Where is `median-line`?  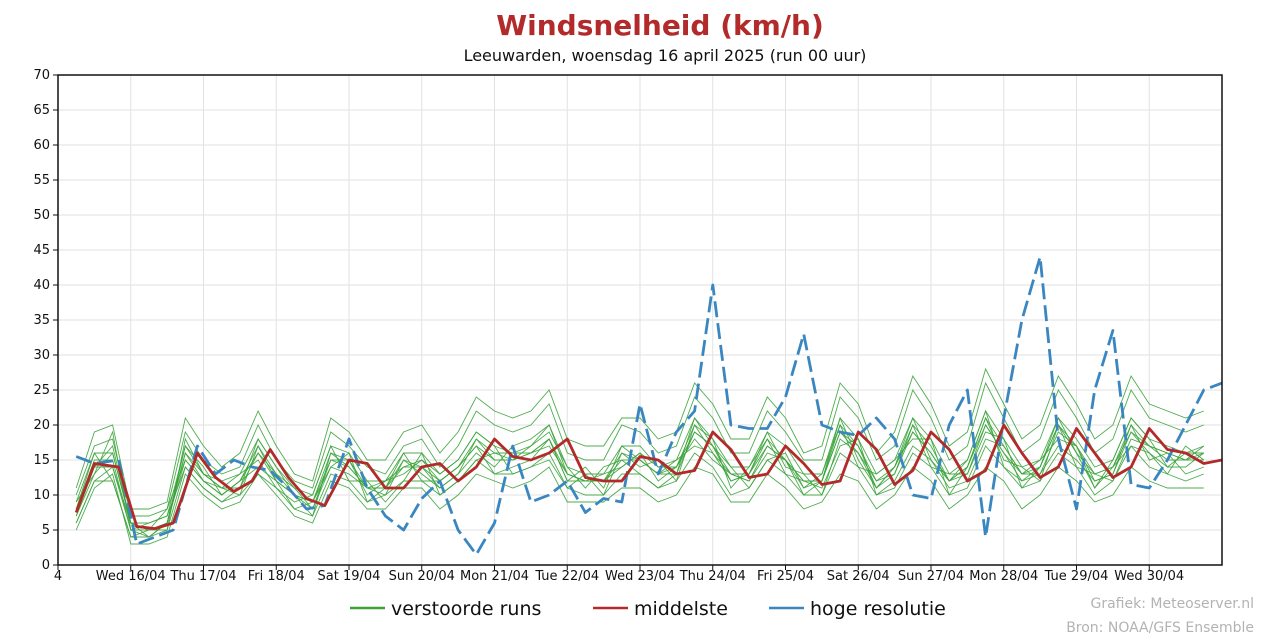
median-line is located at coordinates (648, 476).